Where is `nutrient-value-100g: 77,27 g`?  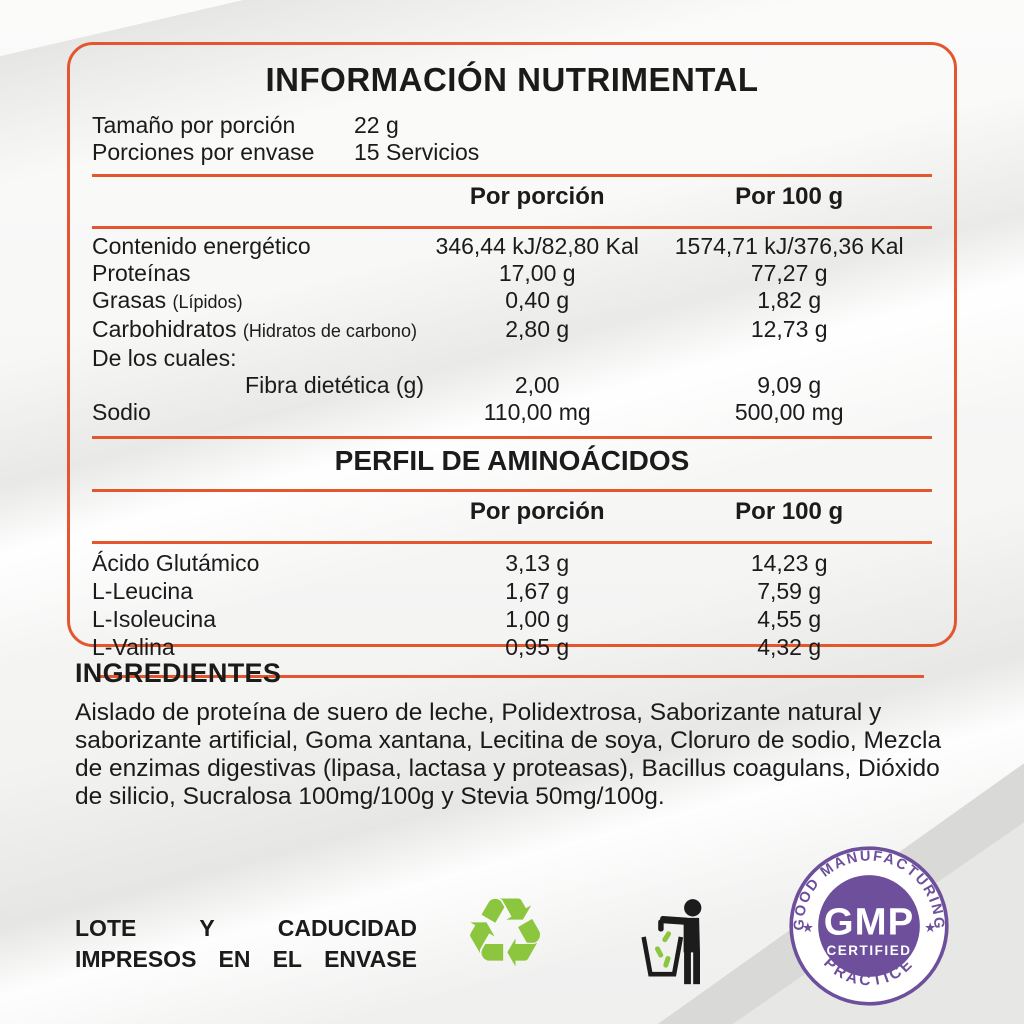
nutrient-value-100g: 77,27 g is located at coordinates (789, 273).